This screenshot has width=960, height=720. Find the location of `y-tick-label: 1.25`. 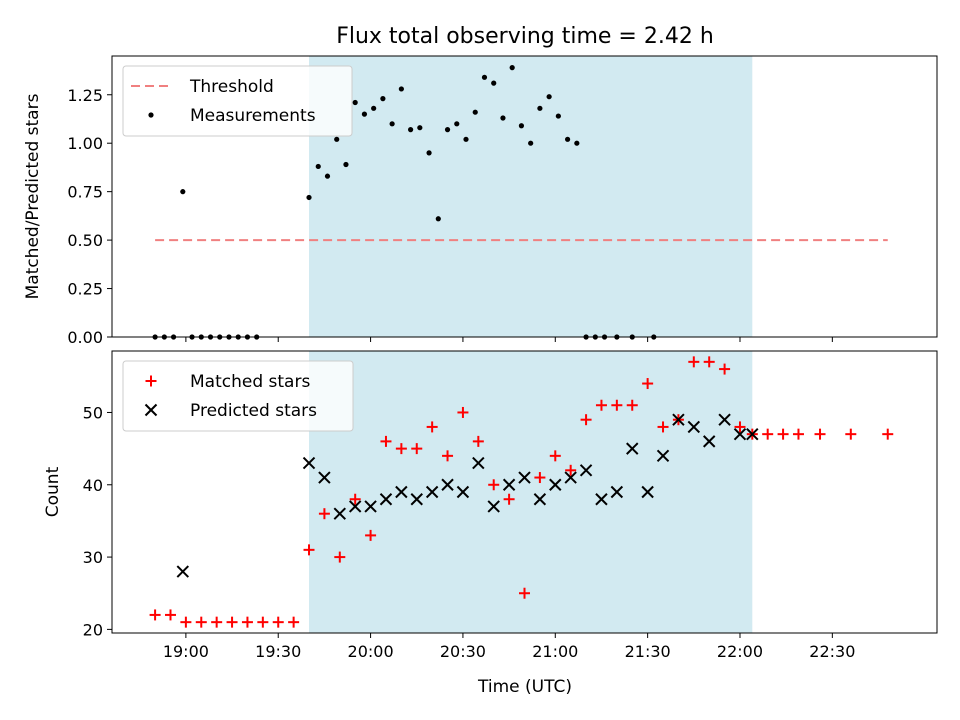

y-tick-label: 1.25 is located at coordinates (85, 95).